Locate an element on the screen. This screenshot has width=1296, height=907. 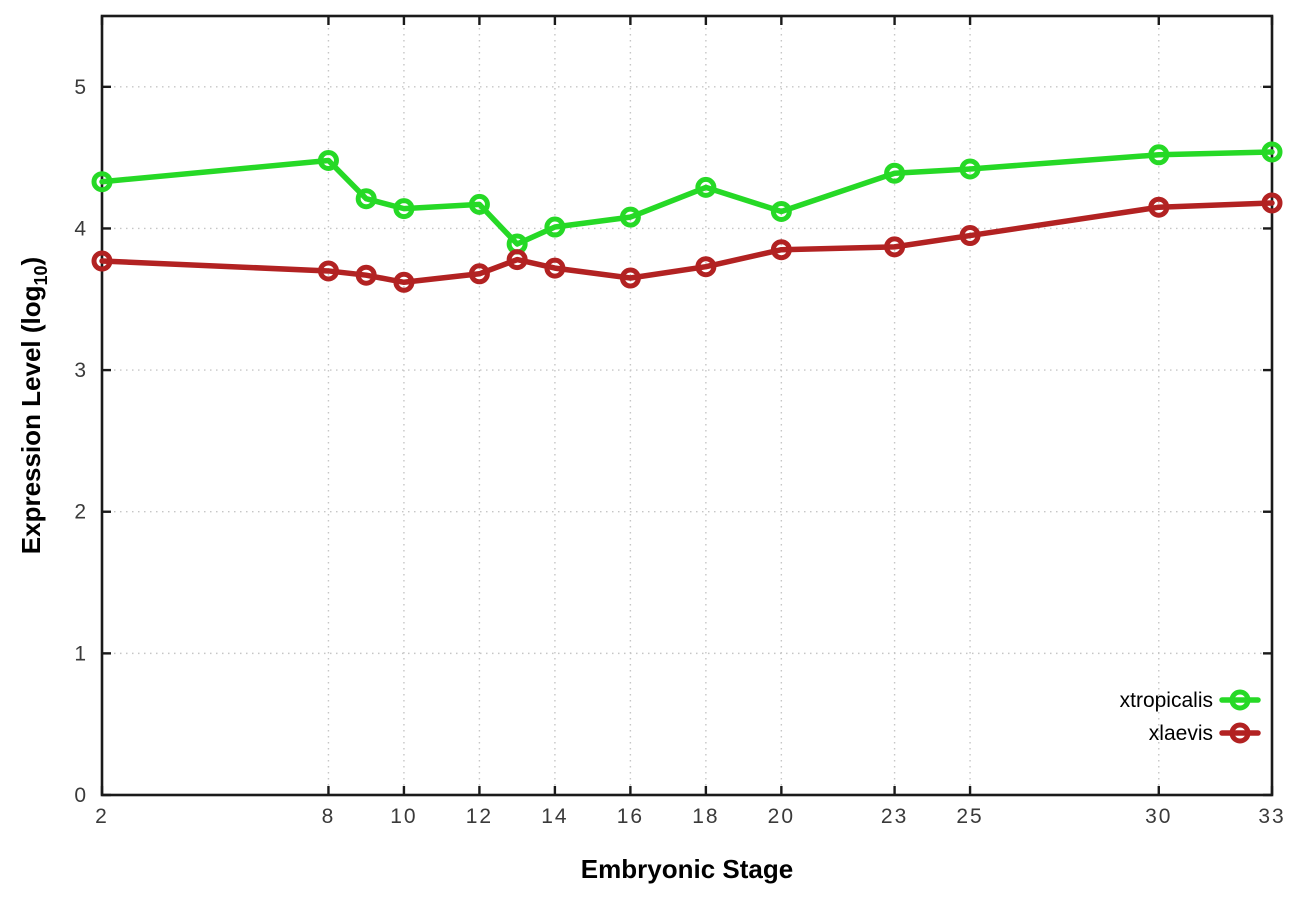
x-tick-label: 30 is located at coordinates (1158, 816).